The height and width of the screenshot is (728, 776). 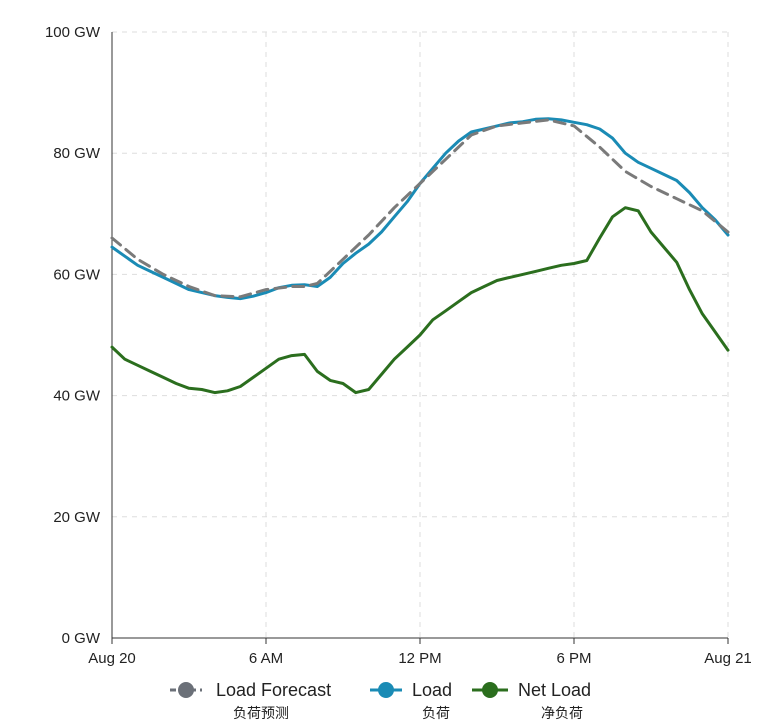 I want to click on y-tick-label: 40 GW, so click(x=77, y=396).